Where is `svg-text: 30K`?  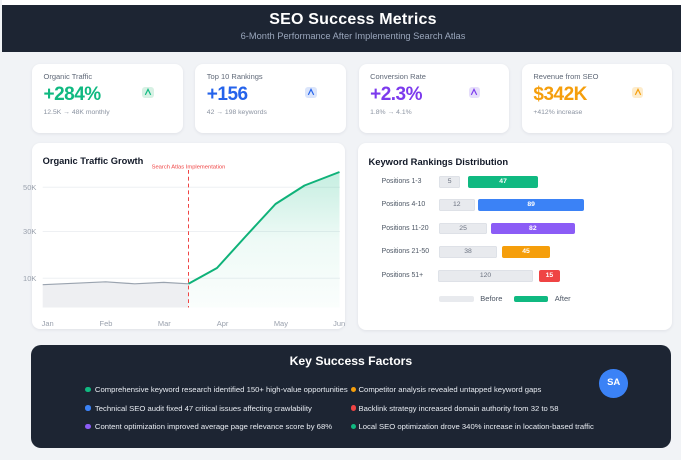
svg-text: 30K is located at coordinates (29, 231).